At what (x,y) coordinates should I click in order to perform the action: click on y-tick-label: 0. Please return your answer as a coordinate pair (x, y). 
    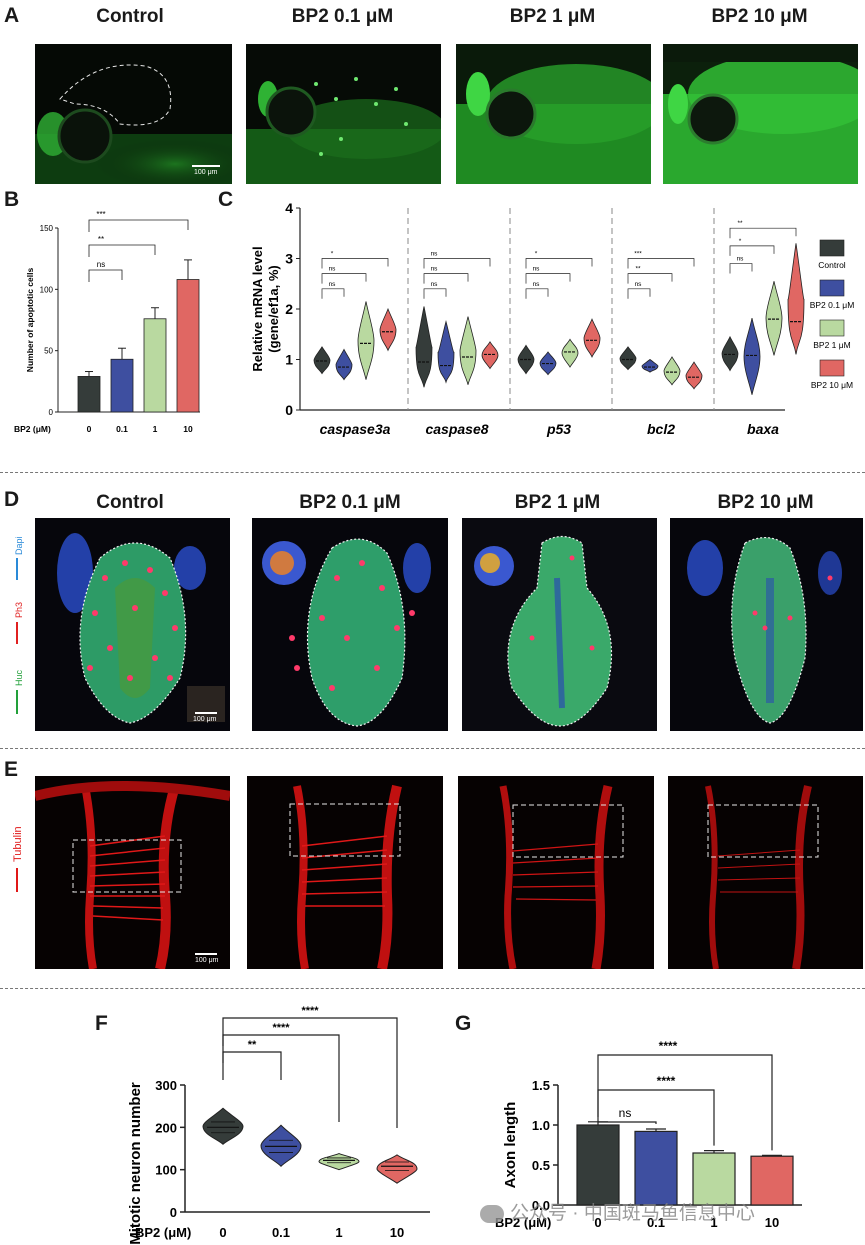
    Looking at the image, I should click on (173, 1212).